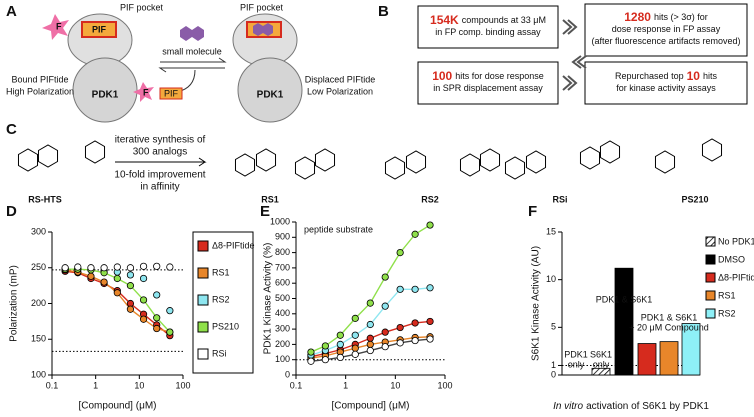 The width and height of the screenshot is (754, 417). I want to click on group-label: PDK1 & S6K1, so click(624, 299).